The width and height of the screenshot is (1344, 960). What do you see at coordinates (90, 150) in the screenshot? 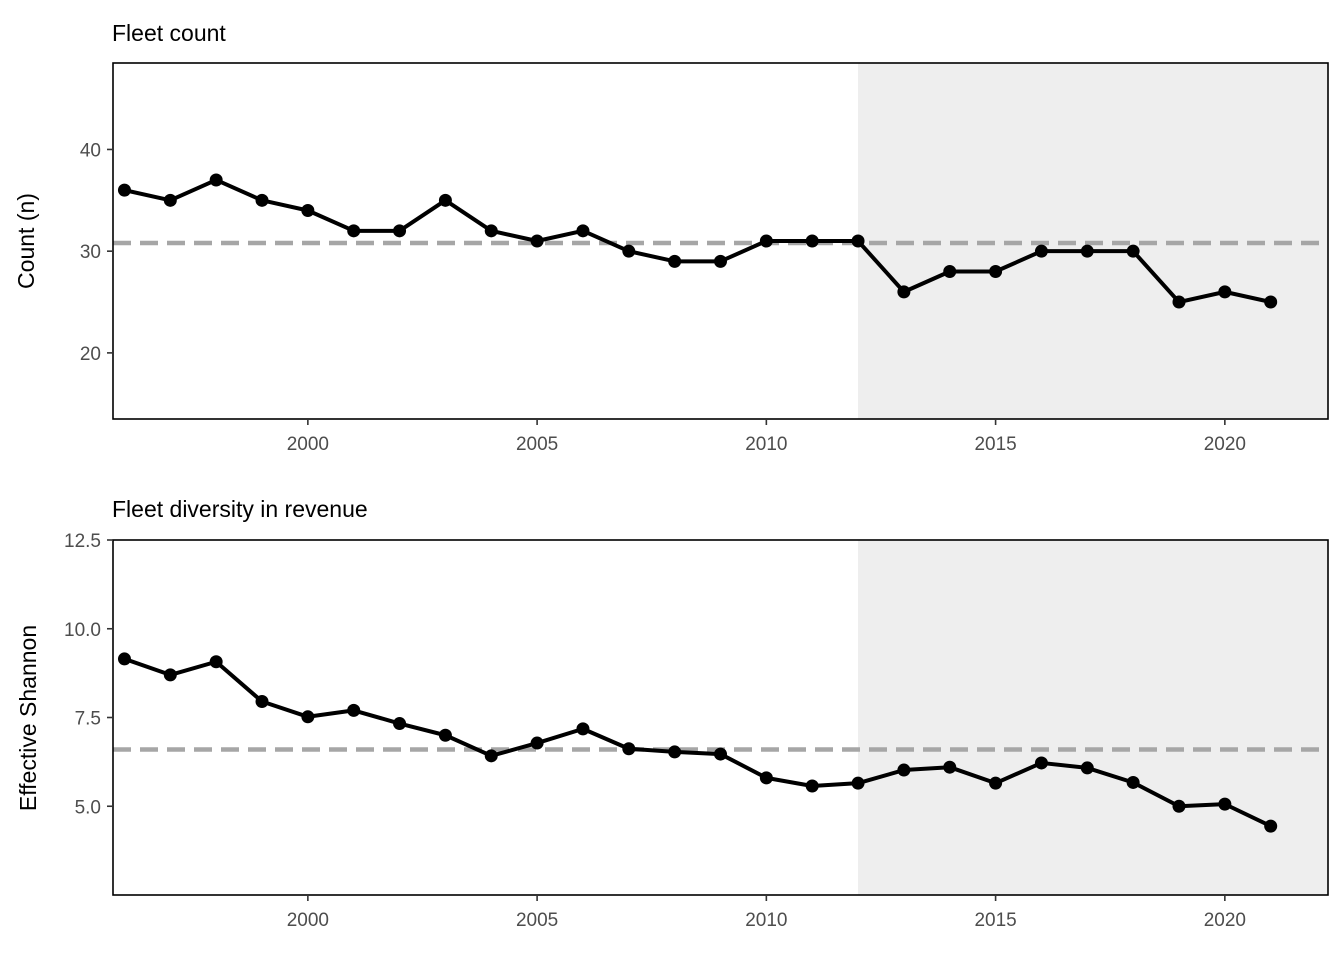
I see `y-tick-label-40: 40` at bounding box center [90, 150].